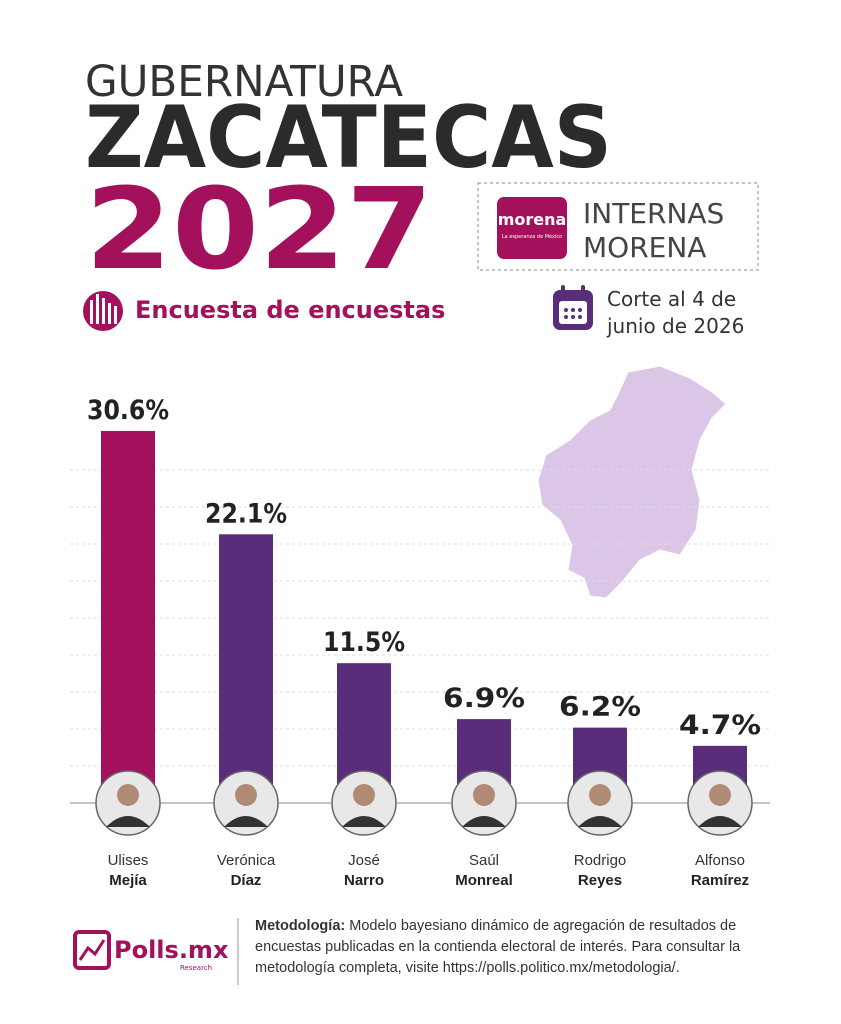 The image size is (841, 1024). Describe the element at coordinates (246, 513) in the screenshot. I see `value-label: 22.1%` at that location.